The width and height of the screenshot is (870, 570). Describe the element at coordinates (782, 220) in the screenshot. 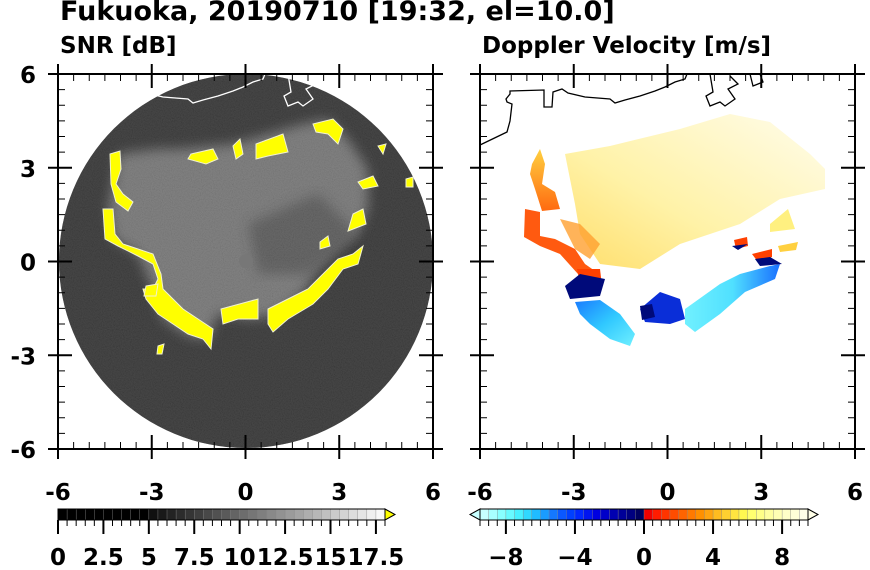

I see `velocity-echo-yellow-right` at that location.